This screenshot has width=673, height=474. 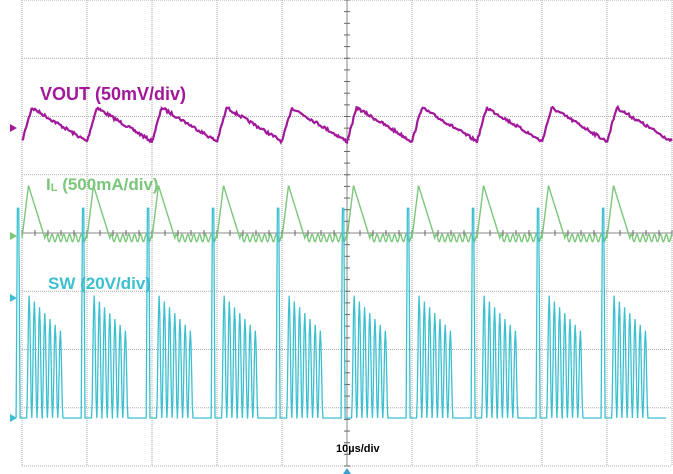 What do you see at coordinates (48, 184) in the screenshot?
I see `il-label-main: I` at bounding box center [48, 184].